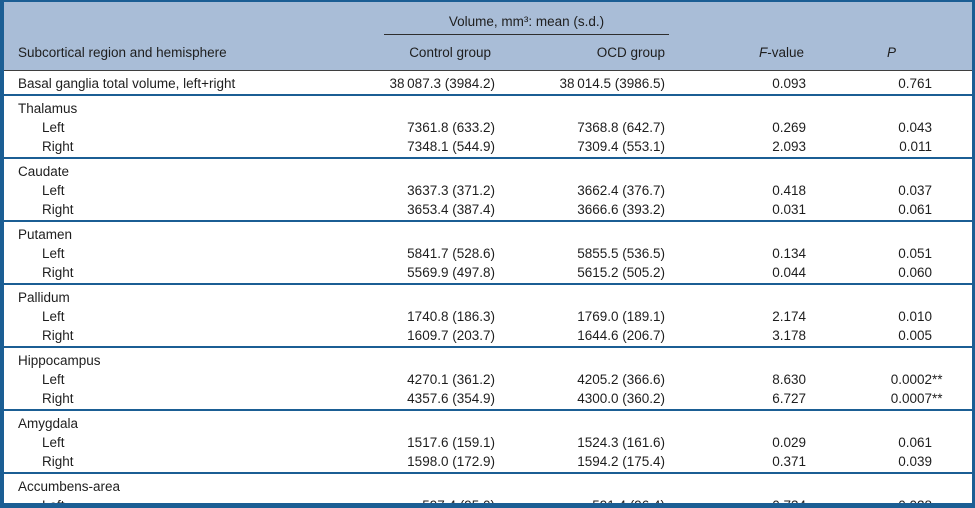  Describe the element at coordinates (915, 83) in the screenshot. I see `p-value: 0.761` at that location.